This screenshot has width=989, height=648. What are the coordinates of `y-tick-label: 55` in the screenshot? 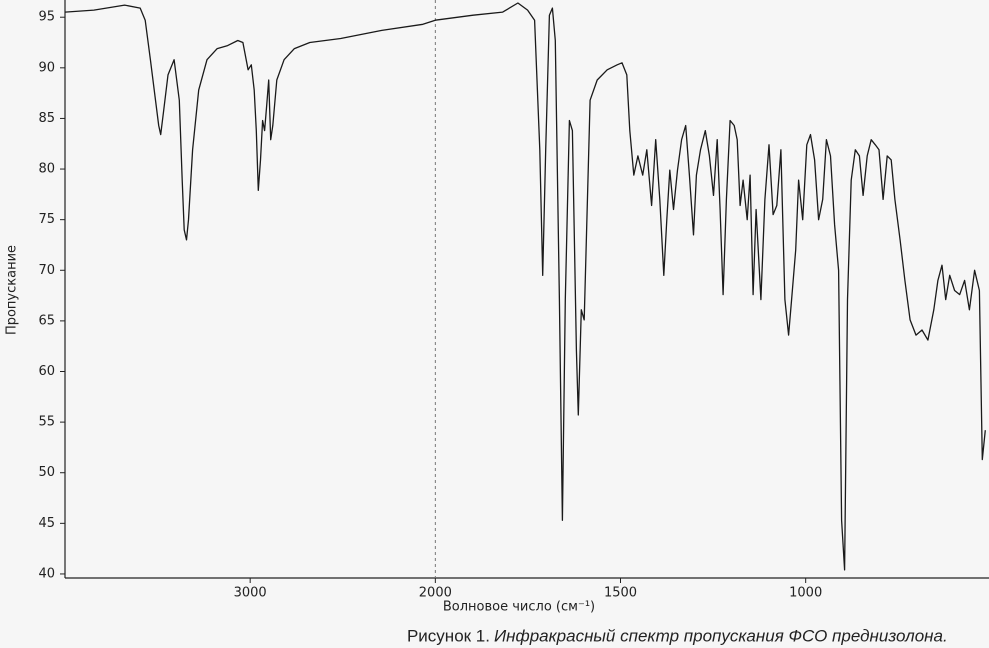 It's located at (46, 422).